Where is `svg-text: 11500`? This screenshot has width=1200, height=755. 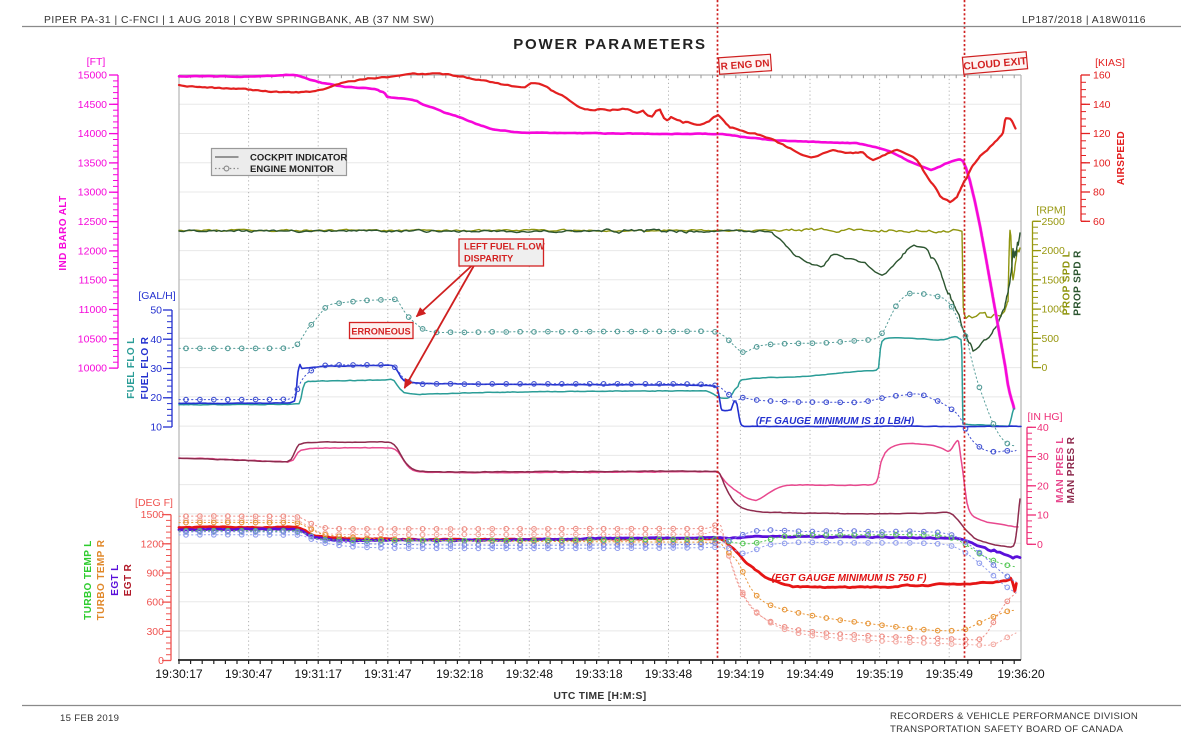
svg-text: 11500 is located at coordinates (93, 281).